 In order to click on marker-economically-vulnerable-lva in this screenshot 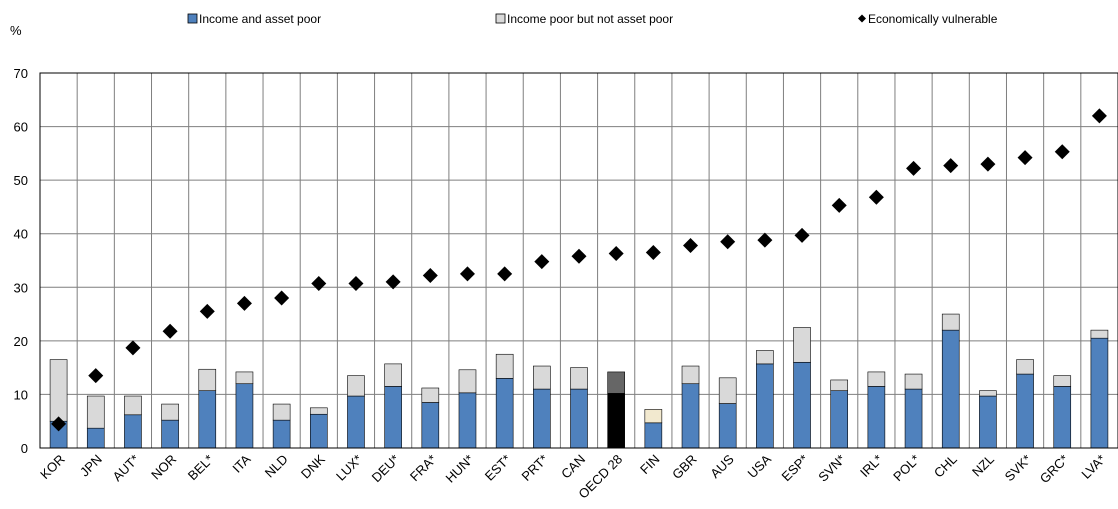, I will do `click(1099, 116)`.